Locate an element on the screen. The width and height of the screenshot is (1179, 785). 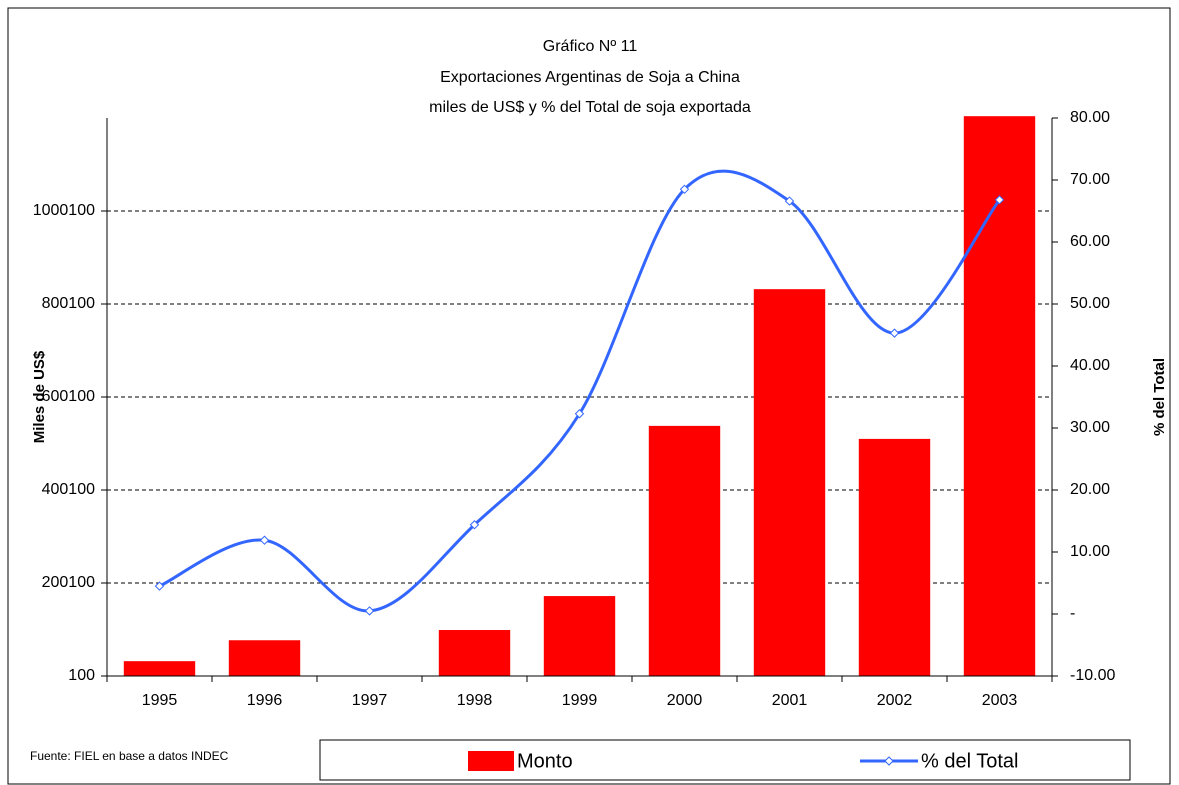
x-tick-label: 1998 is located at coordinates (475, 700).